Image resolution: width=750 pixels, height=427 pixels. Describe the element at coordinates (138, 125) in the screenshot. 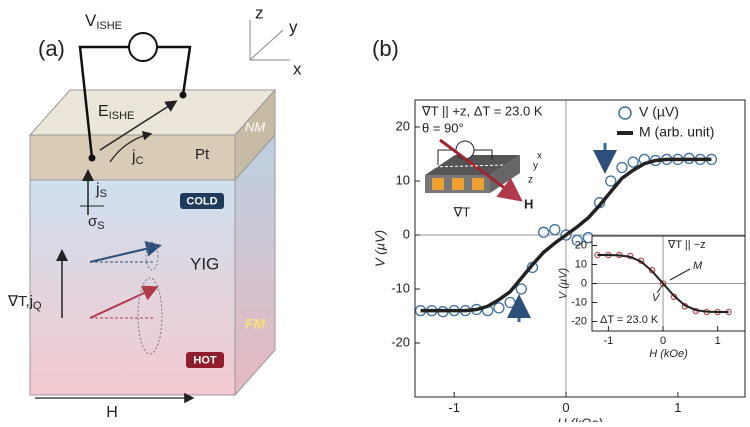

I see `e-arrow` at that location.